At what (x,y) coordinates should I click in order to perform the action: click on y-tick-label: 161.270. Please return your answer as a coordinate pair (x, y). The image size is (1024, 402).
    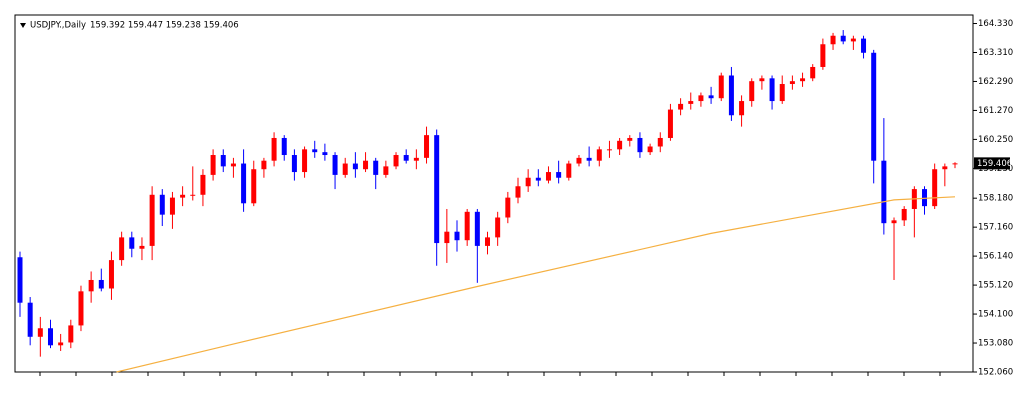
    Looking at the image, I should click on (995, 111).